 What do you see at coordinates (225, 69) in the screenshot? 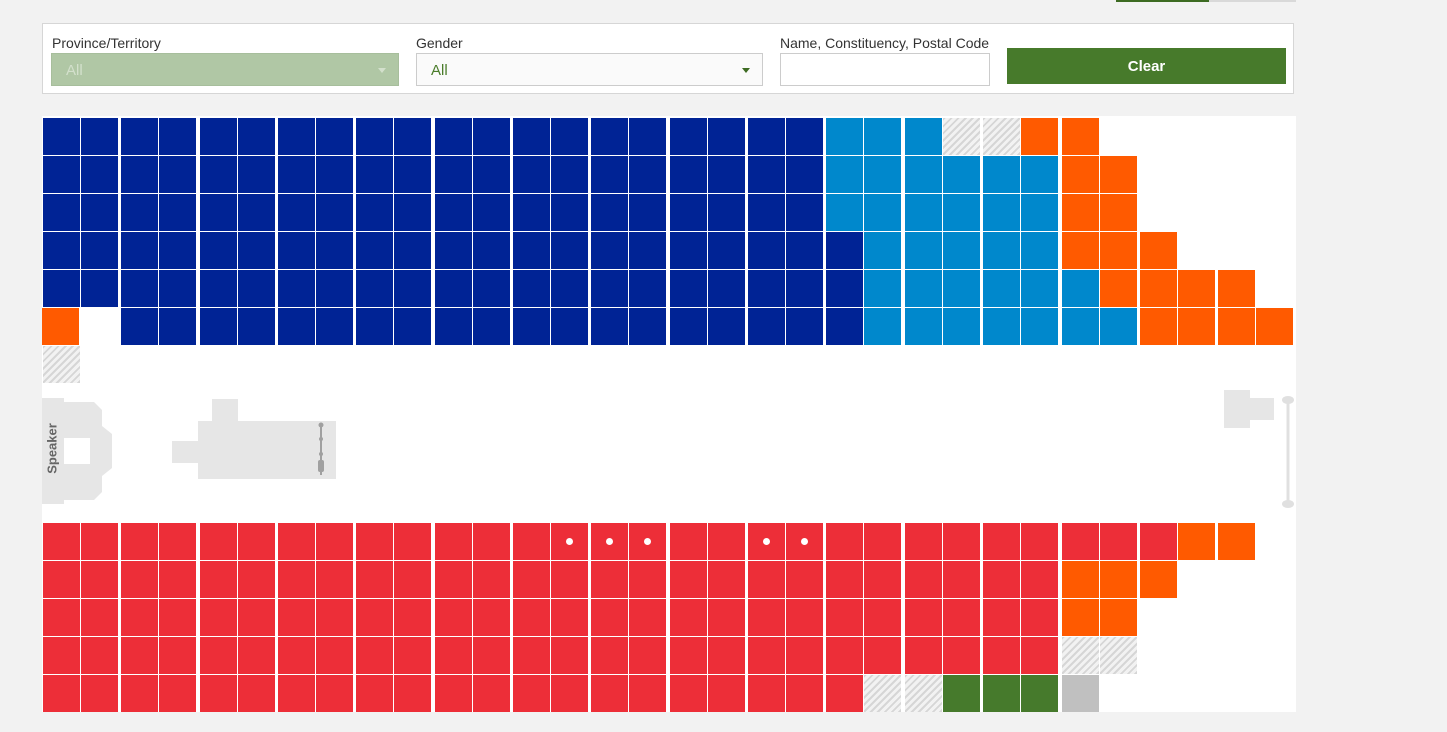
I see `province-select: All` at bounding box center [225, 69].